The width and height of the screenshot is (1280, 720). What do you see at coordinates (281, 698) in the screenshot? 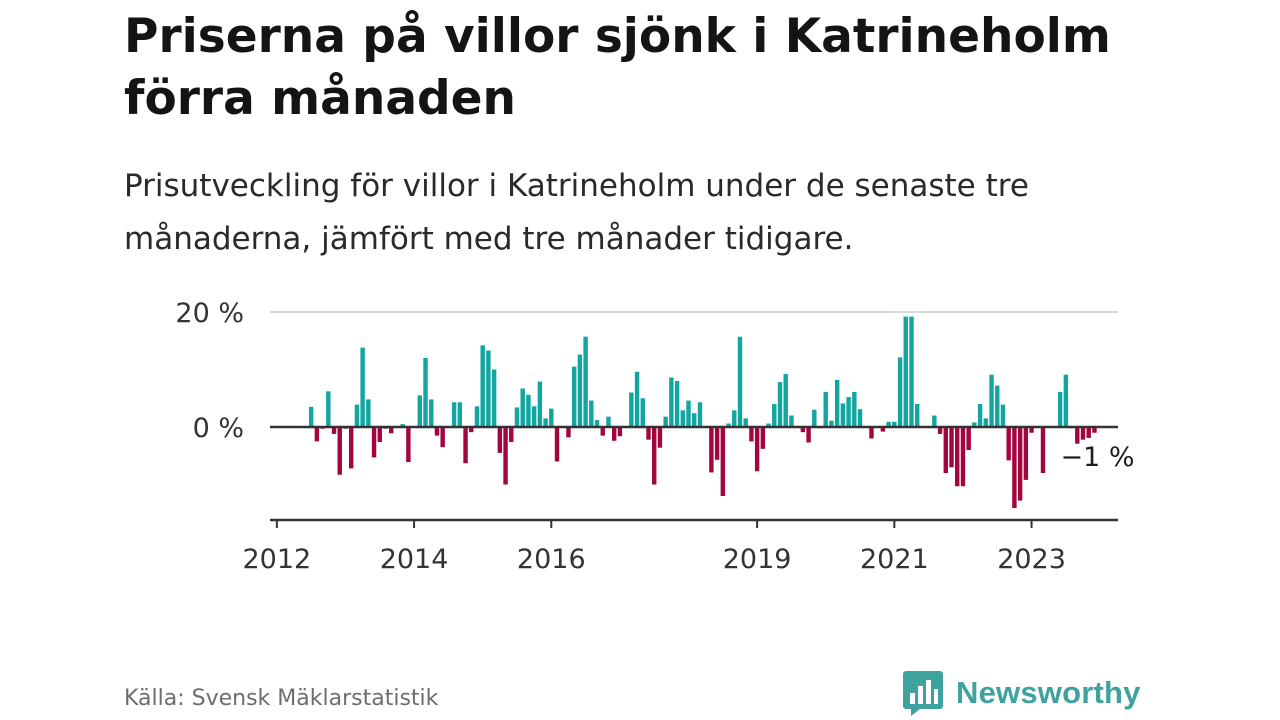
I see `source-note: Källa: Svensk Mäklarstatistik` at bounding box center [281, 698].